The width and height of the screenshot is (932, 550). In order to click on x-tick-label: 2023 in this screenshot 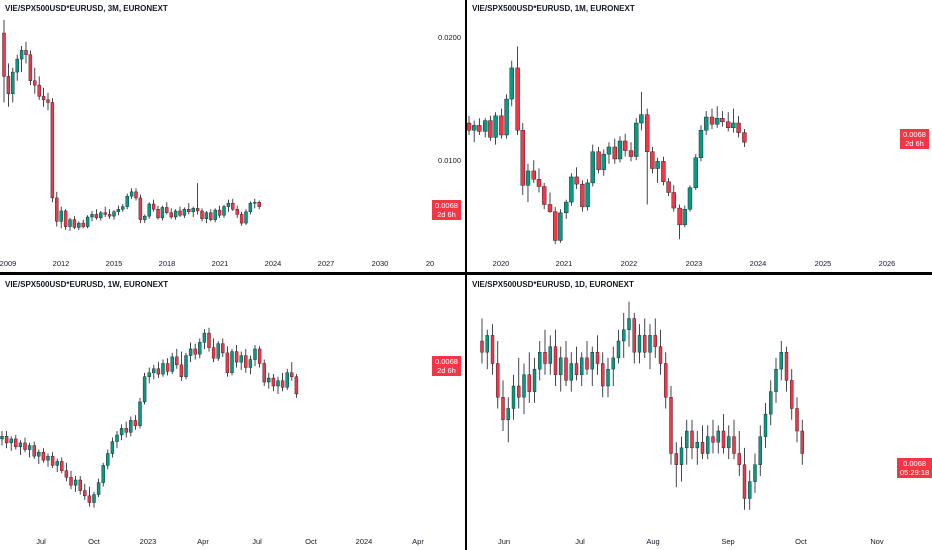, I will do `click(694, 263)`.